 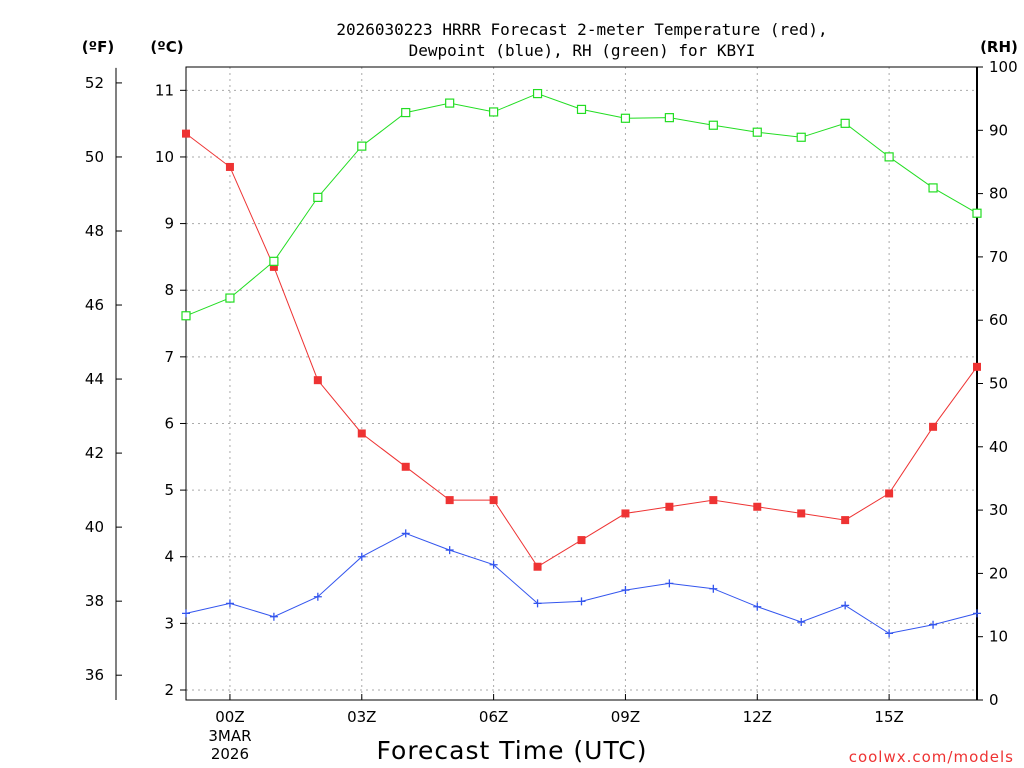 What do you see at coordinates (625, 717) in the screenshot?
I see `x-tick-label: 09Z` at bounding box center [625, 717].